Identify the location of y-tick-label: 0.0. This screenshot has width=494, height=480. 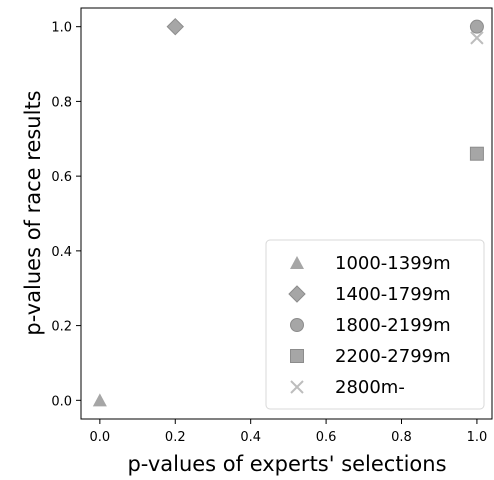
(61, 401).